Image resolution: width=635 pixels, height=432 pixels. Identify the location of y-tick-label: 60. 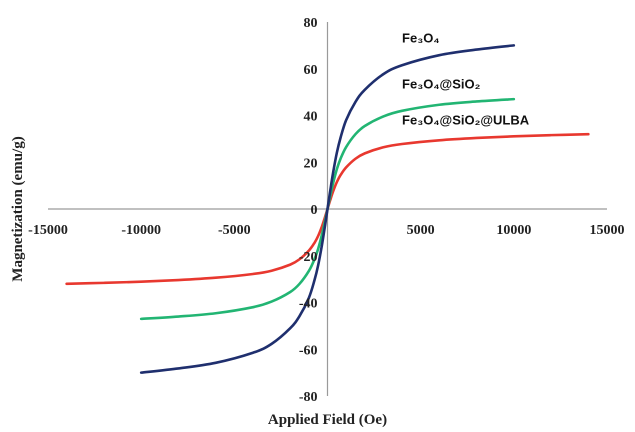
(311, 70).